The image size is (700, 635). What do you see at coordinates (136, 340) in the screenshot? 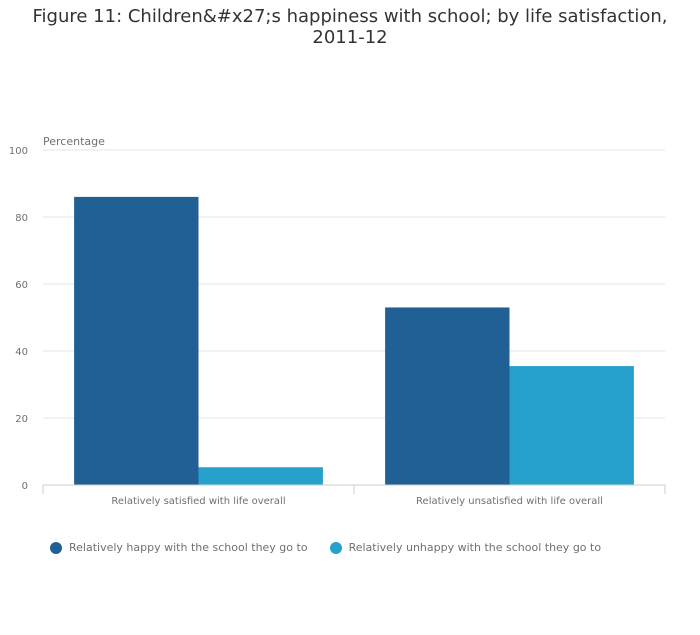
I see `bar-happy-satisfied` at bounding box center [136, 340].